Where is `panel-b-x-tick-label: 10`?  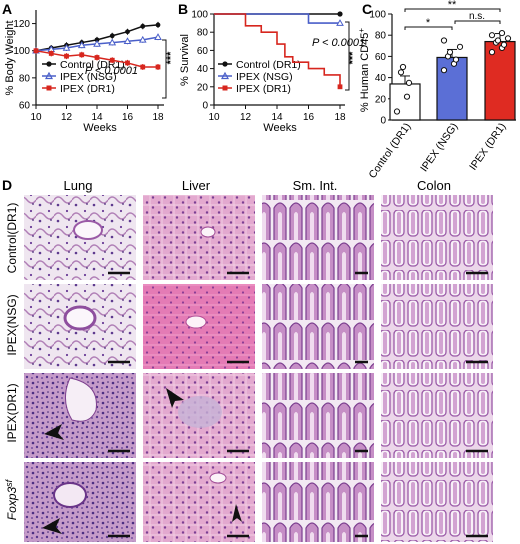 panel-b-x-tick-label: 10 is located at coordinates (214, 117).